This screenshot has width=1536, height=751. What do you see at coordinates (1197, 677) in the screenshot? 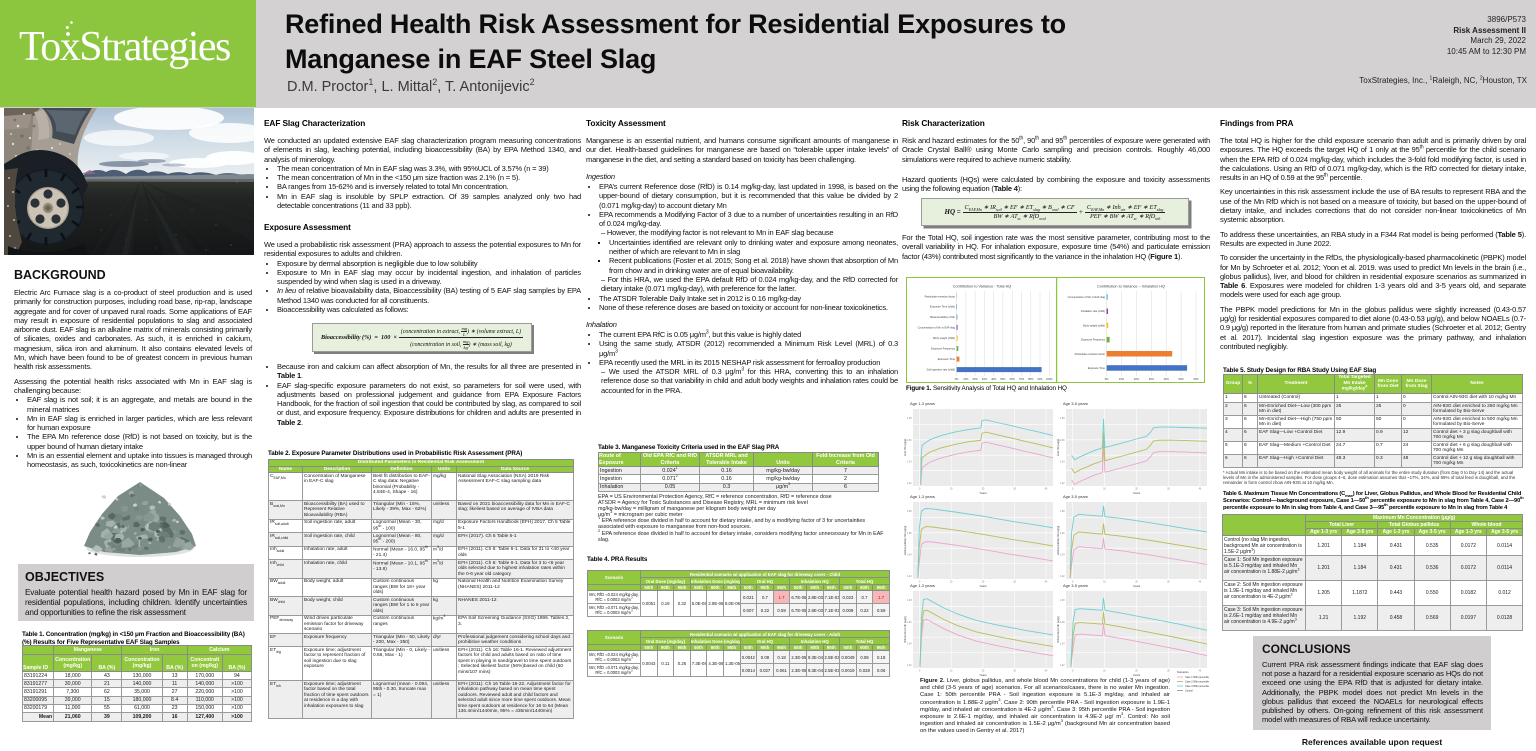
I see `svg-text: Case 1 50th percentile` at bounding box center [1197, 677].